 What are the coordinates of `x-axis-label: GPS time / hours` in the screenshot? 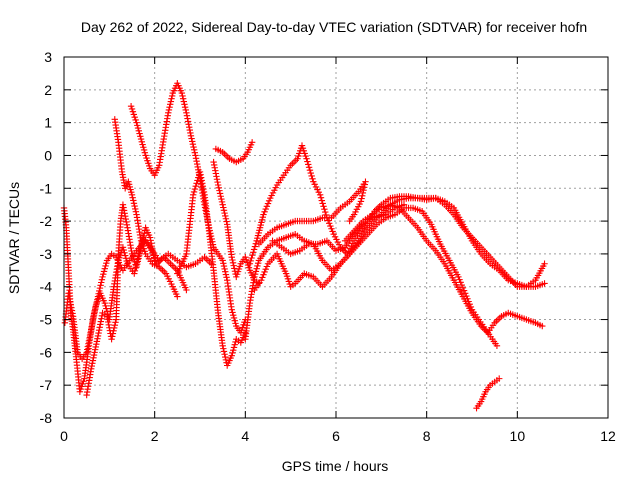 It's located at (335, 466).